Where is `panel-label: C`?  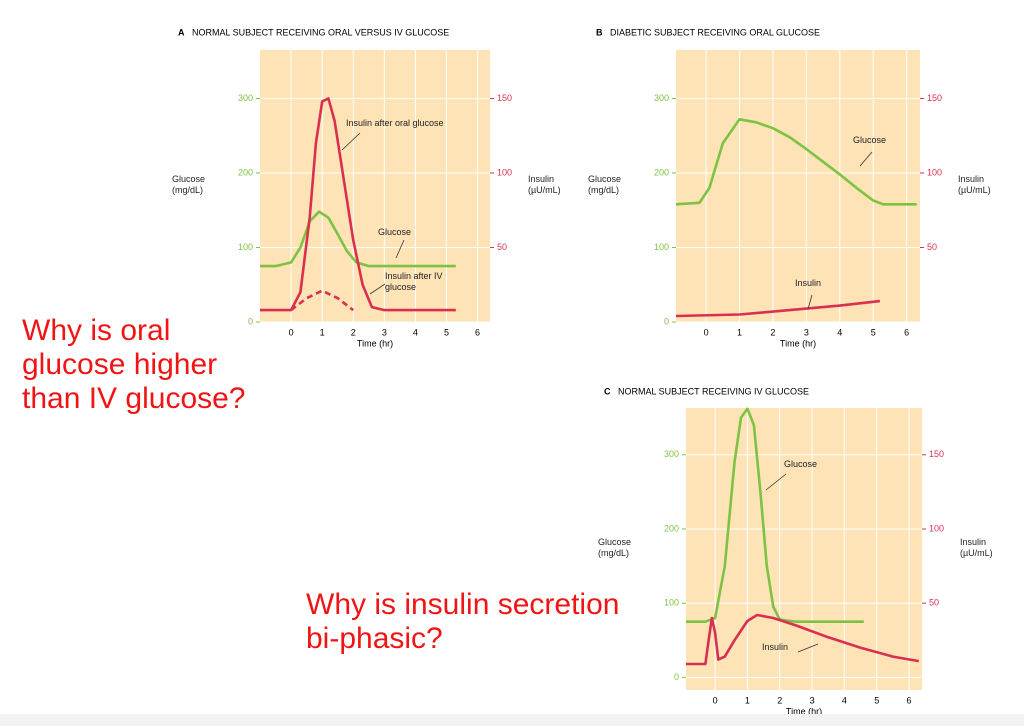
panel-label: C is located at coordinates (607, 391).